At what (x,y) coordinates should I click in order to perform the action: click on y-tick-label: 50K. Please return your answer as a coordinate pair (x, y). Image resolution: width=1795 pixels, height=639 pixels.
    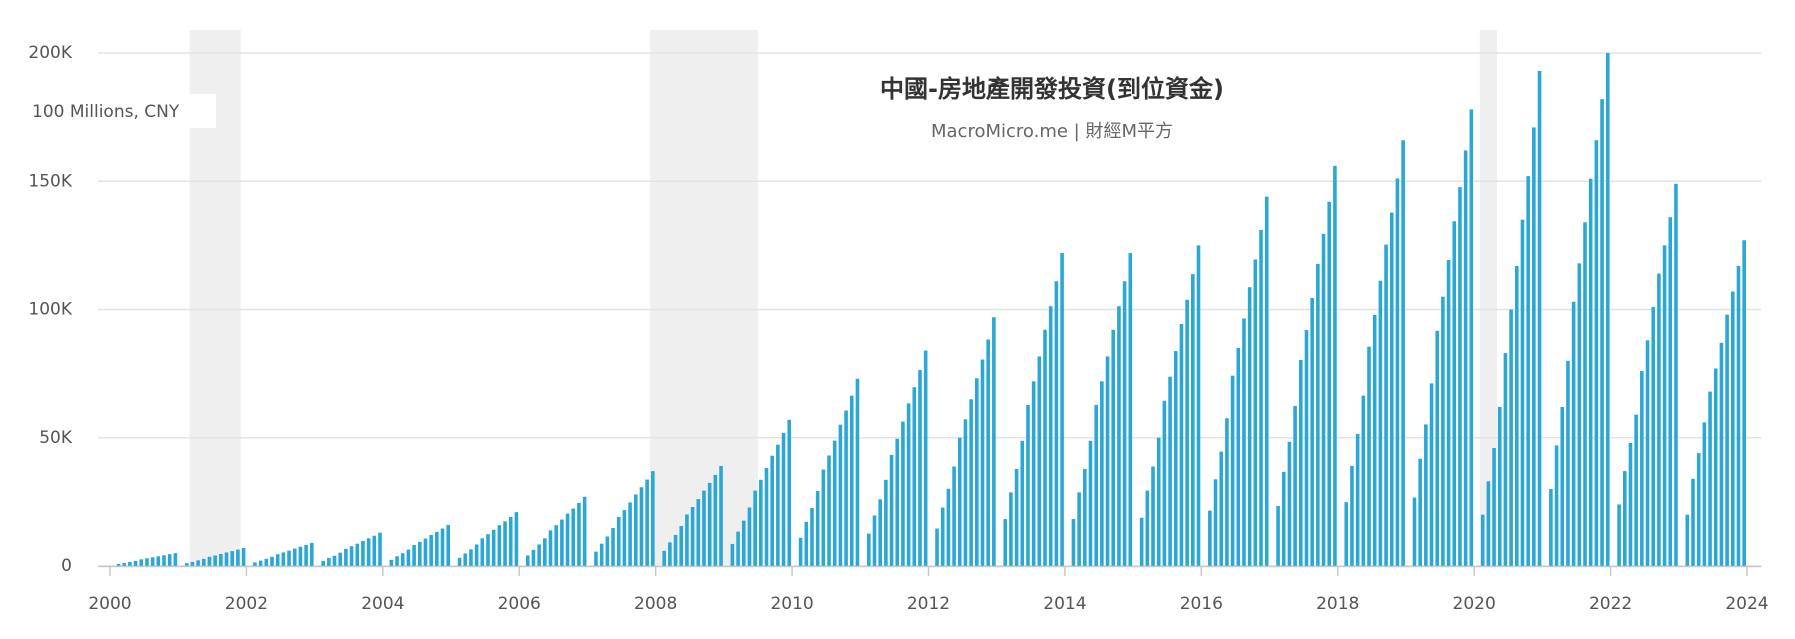
    Looking at the image, I should click on (56, 438).